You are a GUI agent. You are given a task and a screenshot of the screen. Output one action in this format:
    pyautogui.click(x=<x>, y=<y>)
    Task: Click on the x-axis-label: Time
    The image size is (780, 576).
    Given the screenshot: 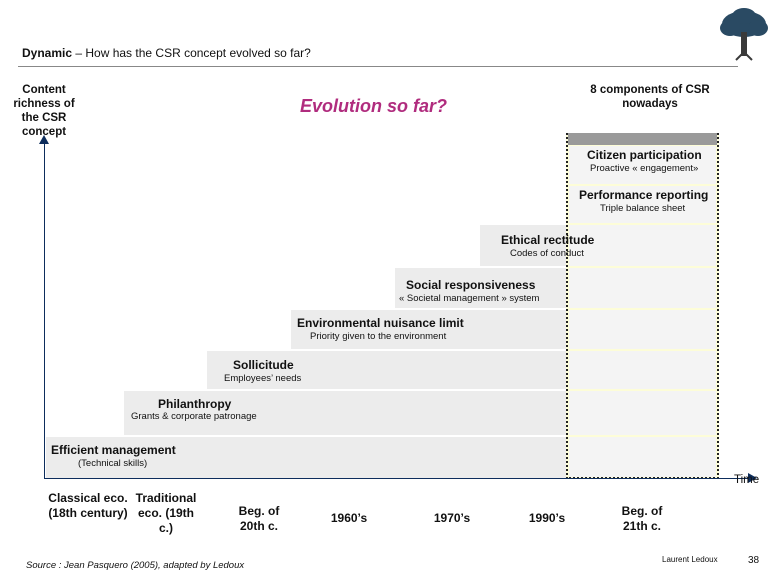 What is the action you would take?
    pyautogui.click(x=747, y=480)
    